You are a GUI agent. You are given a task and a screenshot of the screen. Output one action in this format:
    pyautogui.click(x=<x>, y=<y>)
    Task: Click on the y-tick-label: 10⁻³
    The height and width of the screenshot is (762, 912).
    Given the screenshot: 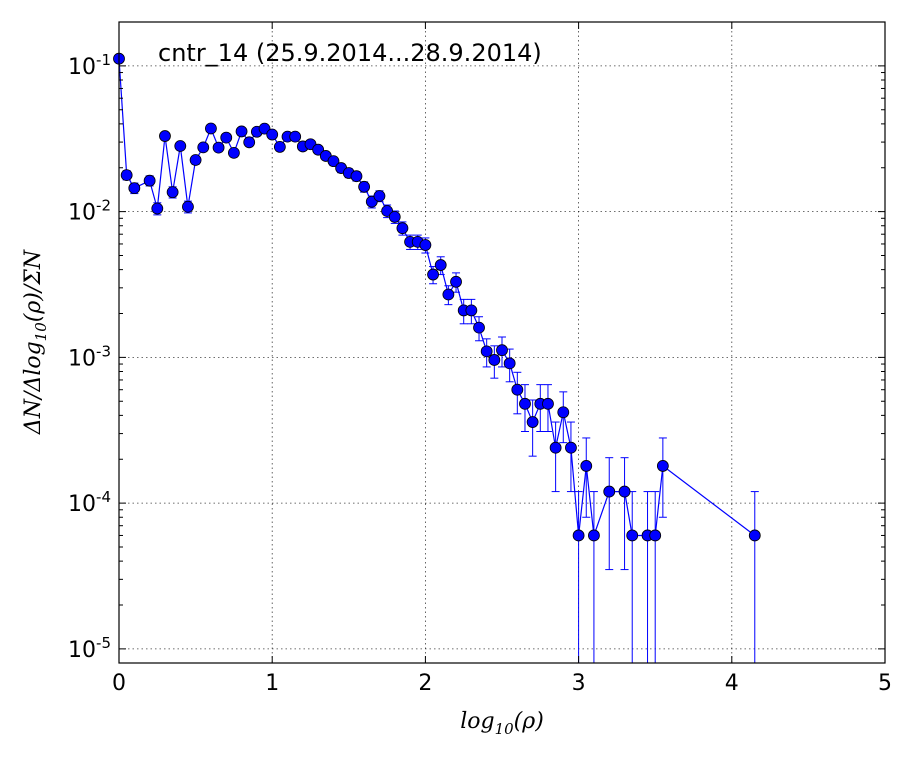 What is the action you would take?
    pyautogui.click(x=89, y=356)
    